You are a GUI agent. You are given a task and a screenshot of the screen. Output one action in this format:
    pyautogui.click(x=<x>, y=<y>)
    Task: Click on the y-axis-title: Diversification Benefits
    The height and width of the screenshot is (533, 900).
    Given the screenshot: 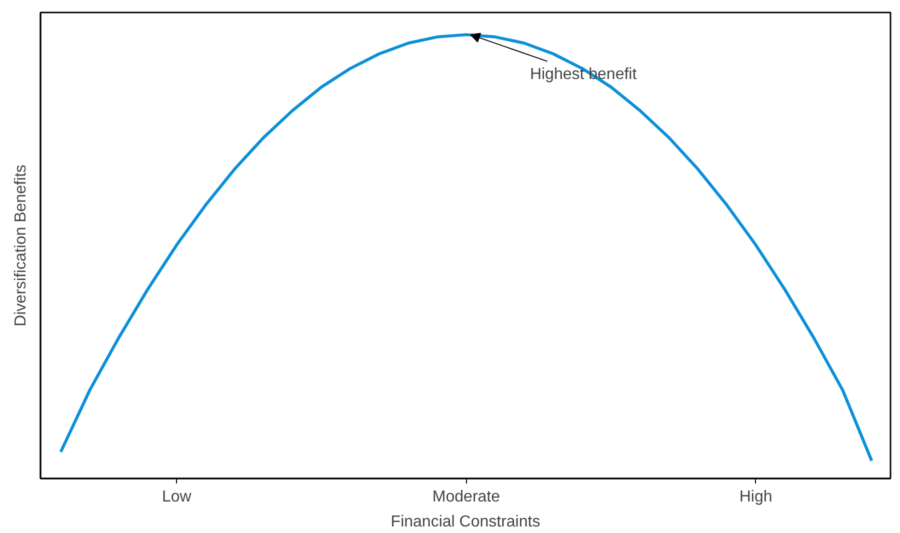 What is the action you would take?
    pyautogui.click(x=21, y=245)
    